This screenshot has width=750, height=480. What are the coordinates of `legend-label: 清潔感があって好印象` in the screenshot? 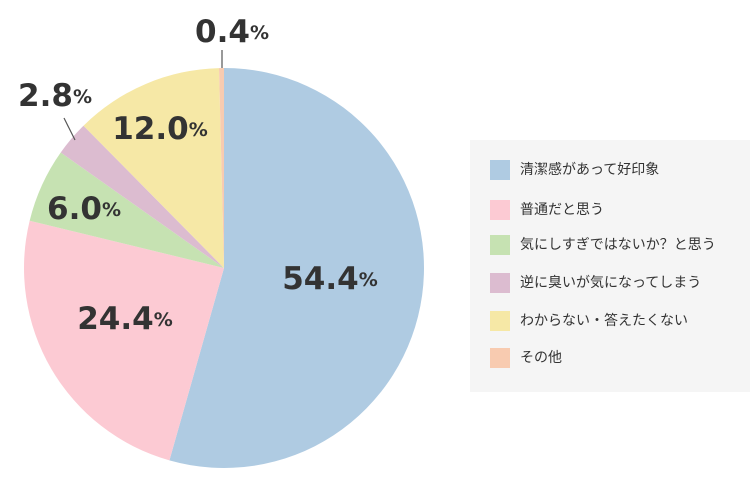 It's located at (589, 169).